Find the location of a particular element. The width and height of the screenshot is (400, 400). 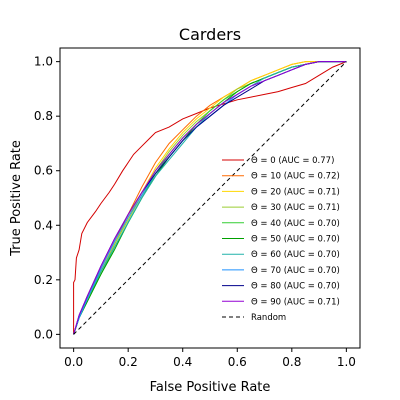

y-axis-label: True Positive Rate is located at coordinates (16, 198).